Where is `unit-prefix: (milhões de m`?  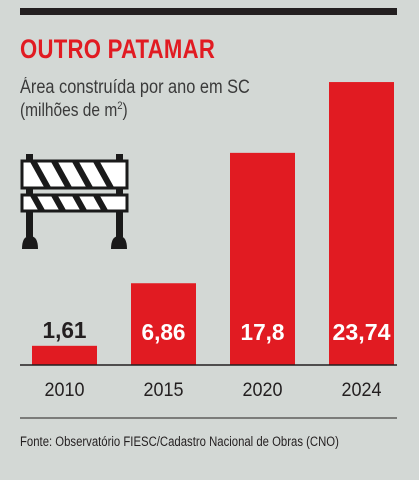
unit-prefix: (milhões de m is located at coordinates (69, 110).